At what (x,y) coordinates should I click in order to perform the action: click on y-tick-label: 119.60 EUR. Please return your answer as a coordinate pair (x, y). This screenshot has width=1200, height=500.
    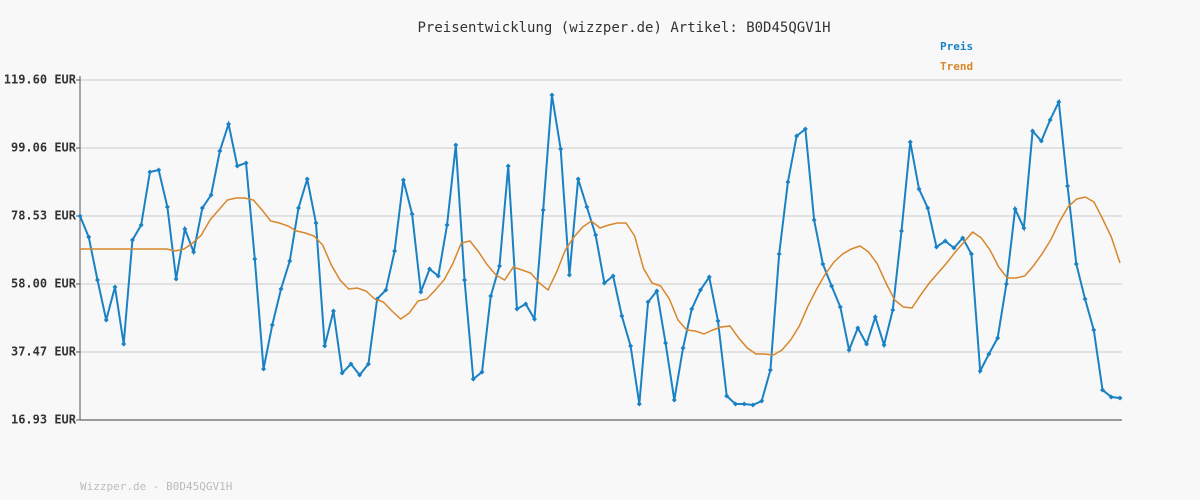
    Looking at the image, I should click on (40, 80).